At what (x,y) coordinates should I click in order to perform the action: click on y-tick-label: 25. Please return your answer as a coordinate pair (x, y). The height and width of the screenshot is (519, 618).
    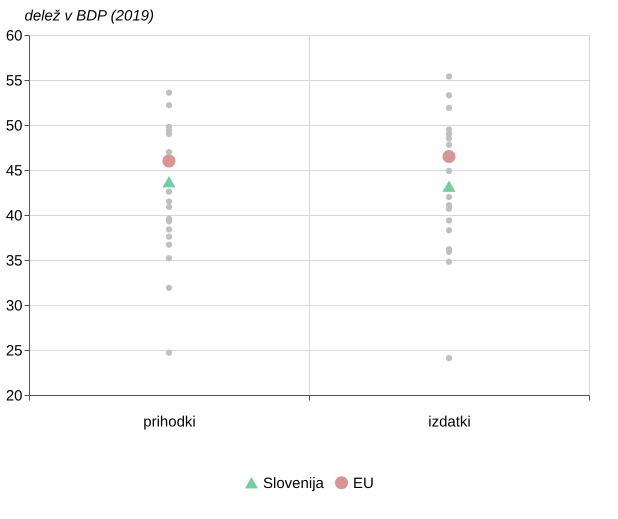
    Looking at the image, I should click on (14, 351).